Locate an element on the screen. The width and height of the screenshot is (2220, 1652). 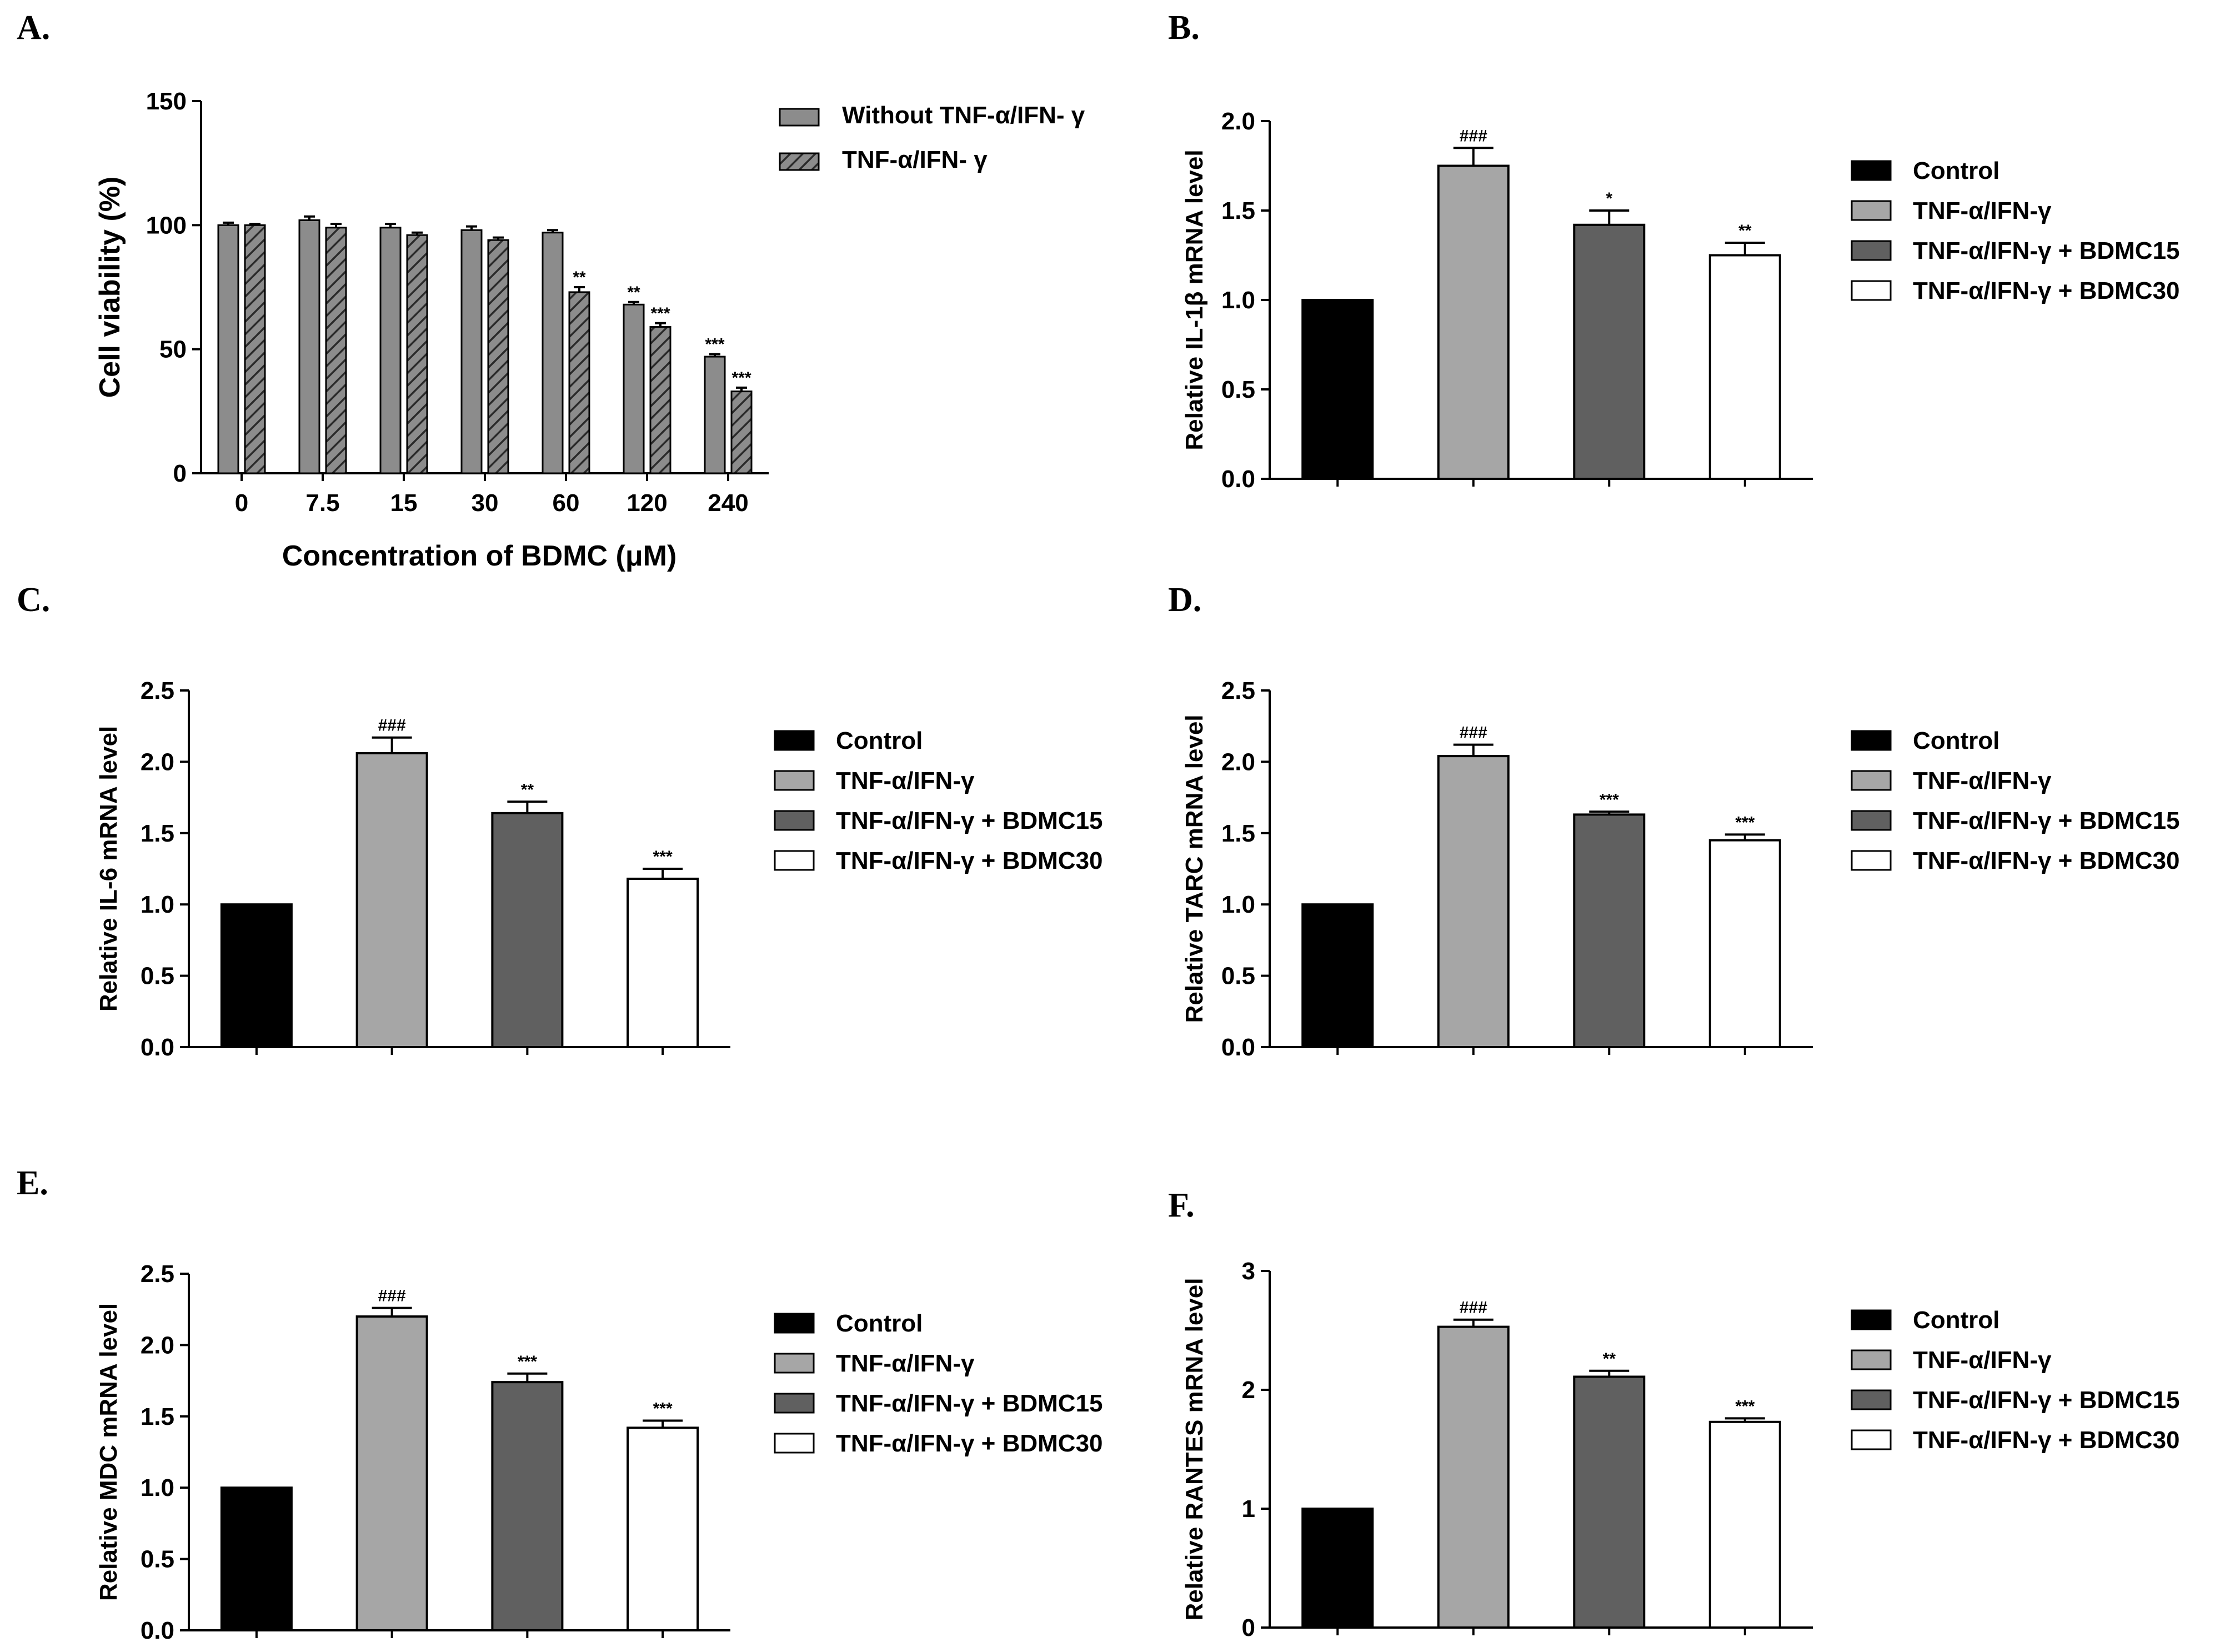
y-axis-title: Cell viability (%) is located at coordinates (110, 287).